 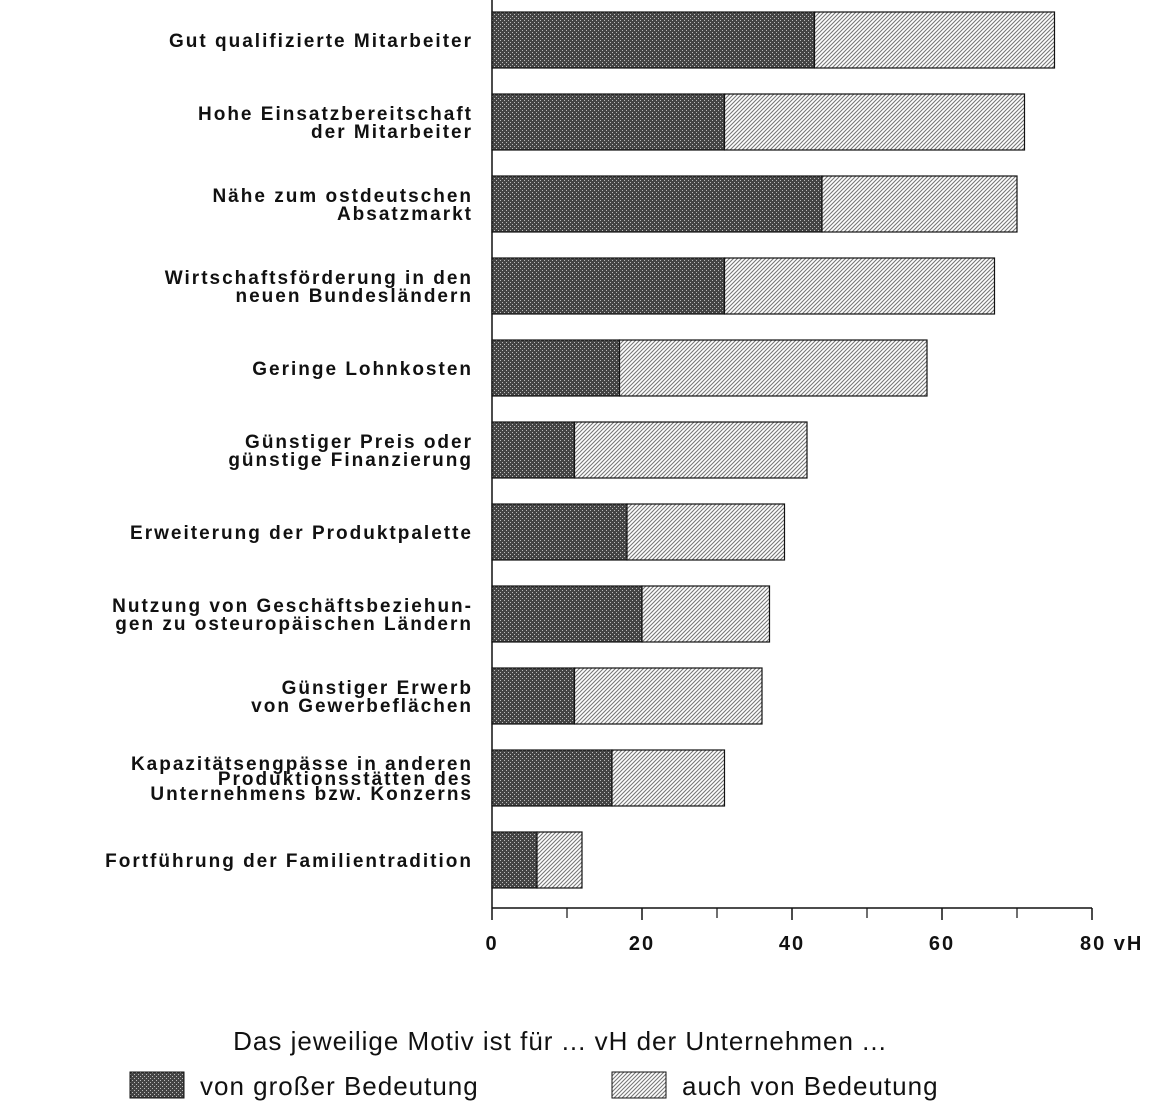 I want to click on x-tick-label: 60, so click(x=942, y=944).